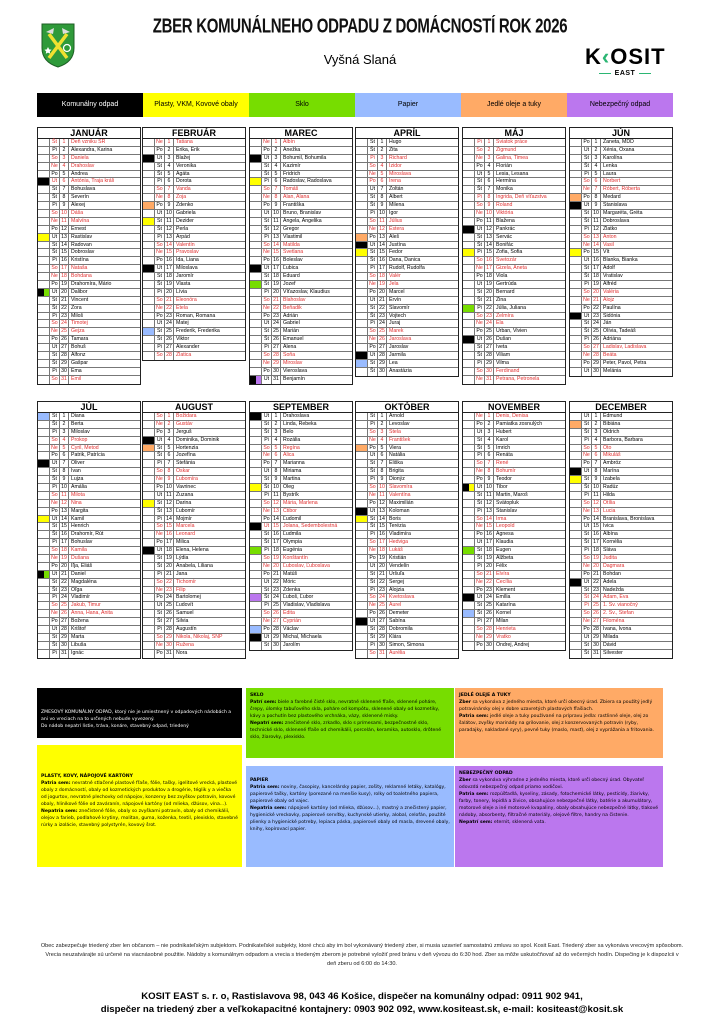 Image resolution: width=724 pixels, height=1024 pixels. Describe the element at coordinates (59, 811) in the screenshot. I see `label: Nepatria sem:` at that location.